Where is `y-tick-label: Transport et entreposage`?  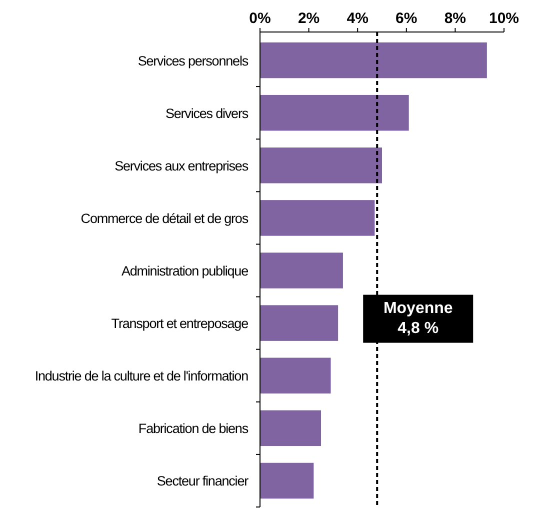 y-tick-label: Transport et entreposage is located at coordinates (179, 324).